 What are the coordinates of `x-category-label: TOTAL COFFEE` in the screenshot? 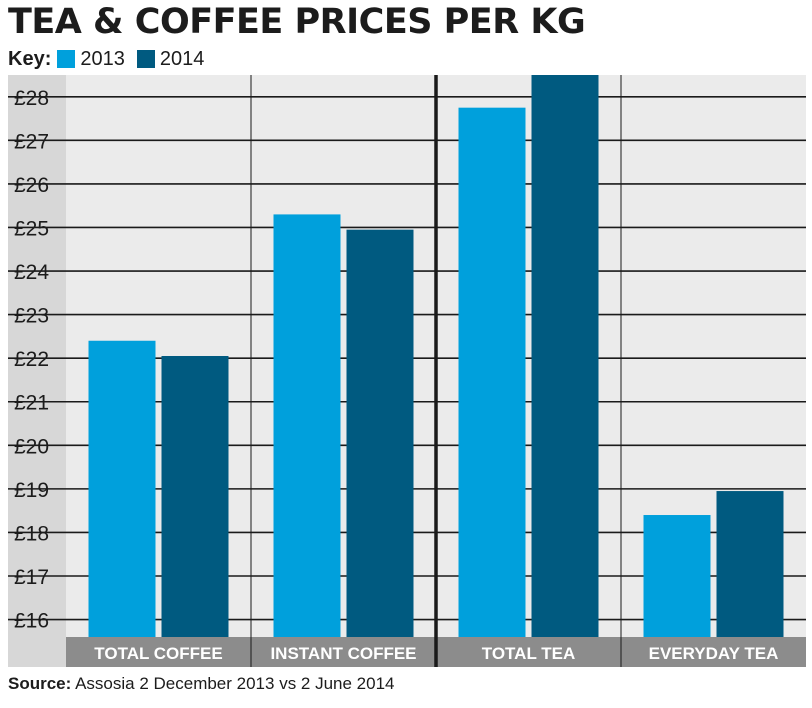 It's located at (158, 653).